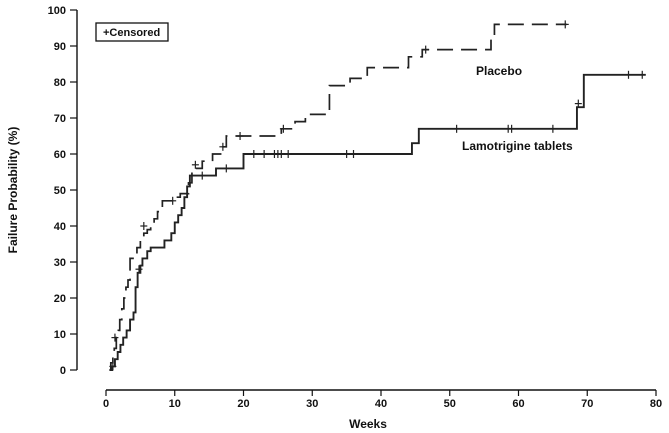  What do you see at coordinates (517, 146) in the screenshot?
I see `series-label-lamotrigine: Lamotrigine tablets` at bounding box center [517, 146].